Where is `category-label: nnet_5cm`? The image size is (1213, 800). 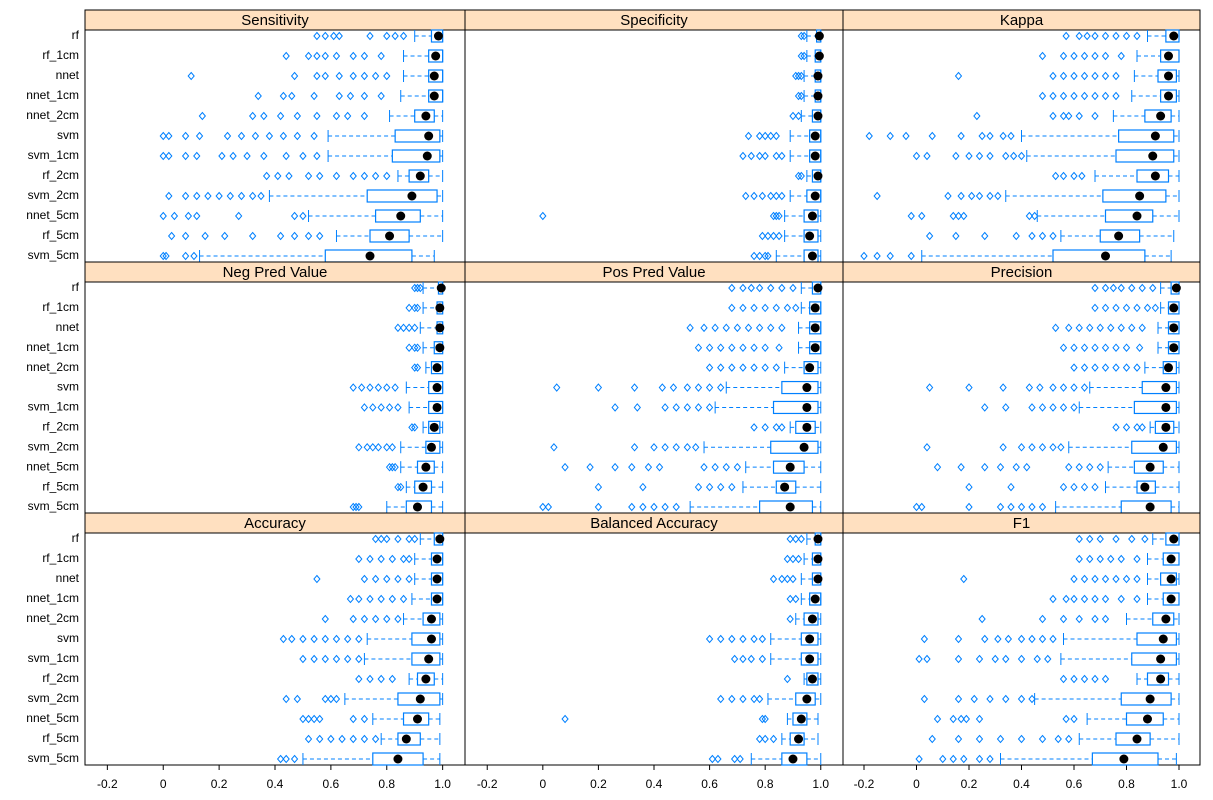
category-label: nnet_5cm is located at coordinates (52, 718).